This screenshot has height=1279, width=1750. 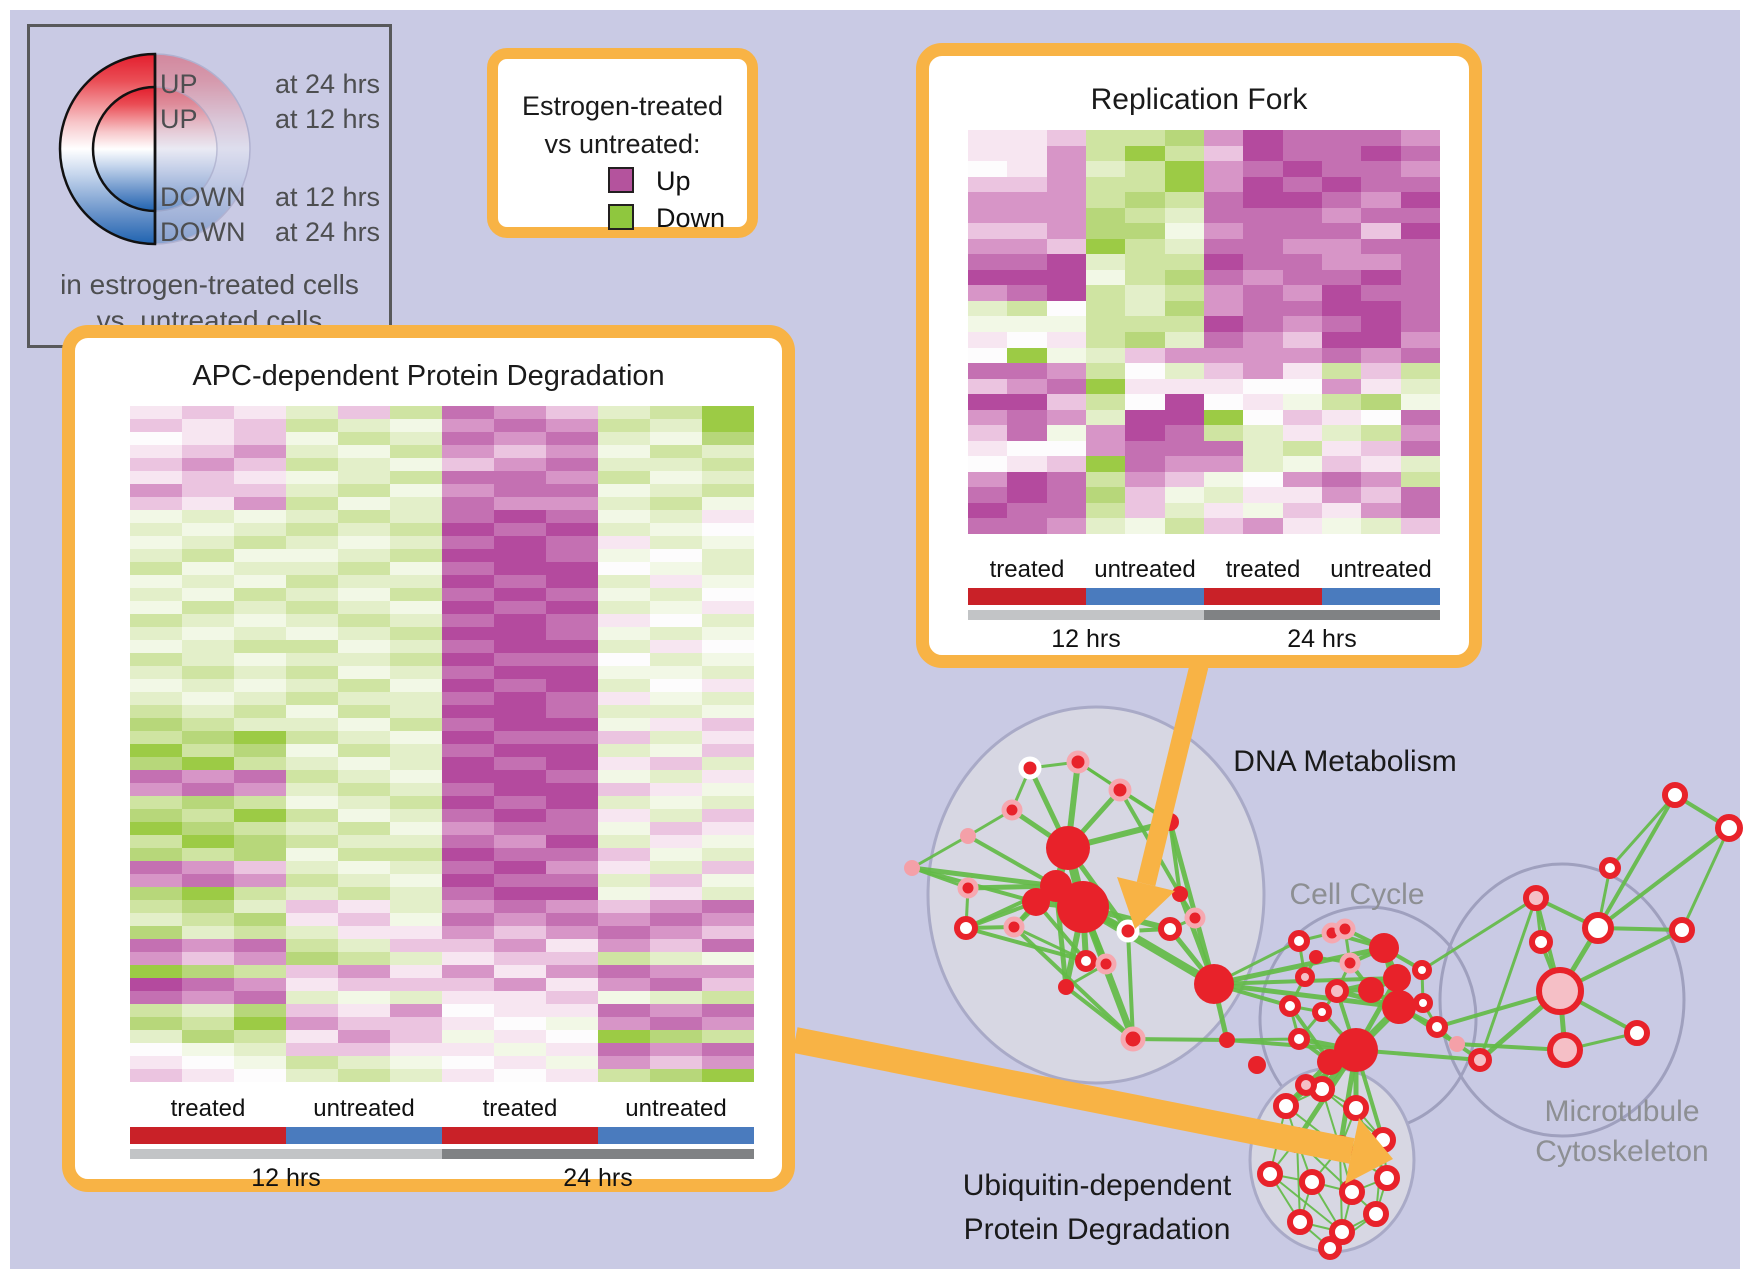 What do you see at coordinates (1369, 1151) in the screenshot?
I see `panel-to-cluster-arrow-head` at bounding box center [1369, 1151].